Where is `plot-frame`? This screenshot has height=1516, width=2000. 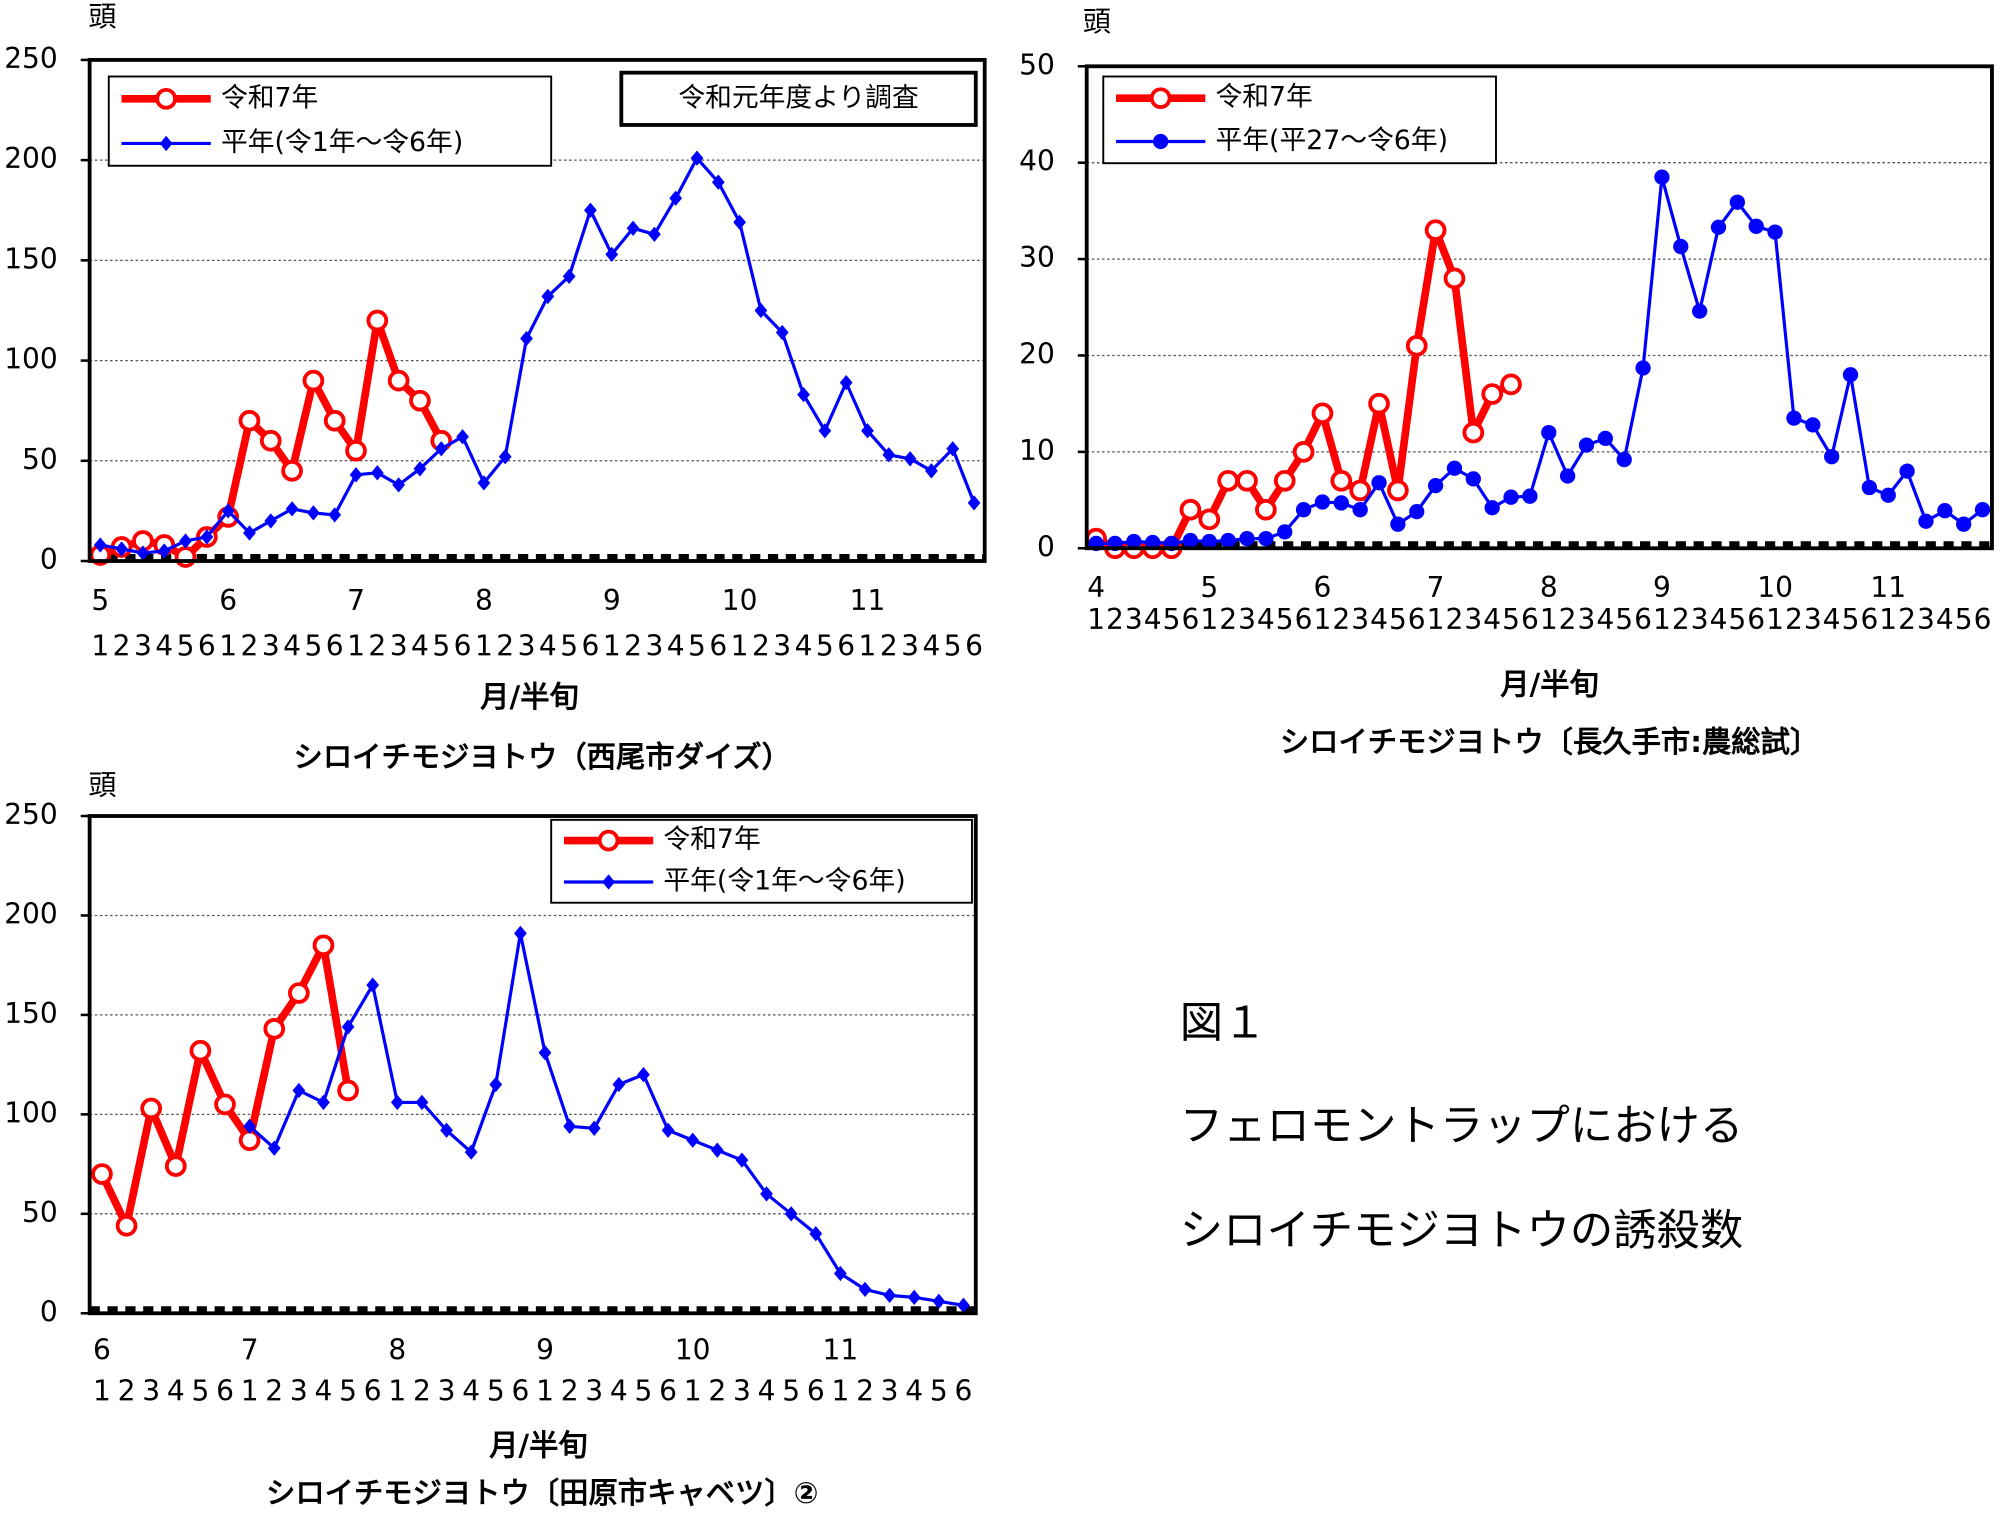
plot-frame is located at coordinates (537, 310).